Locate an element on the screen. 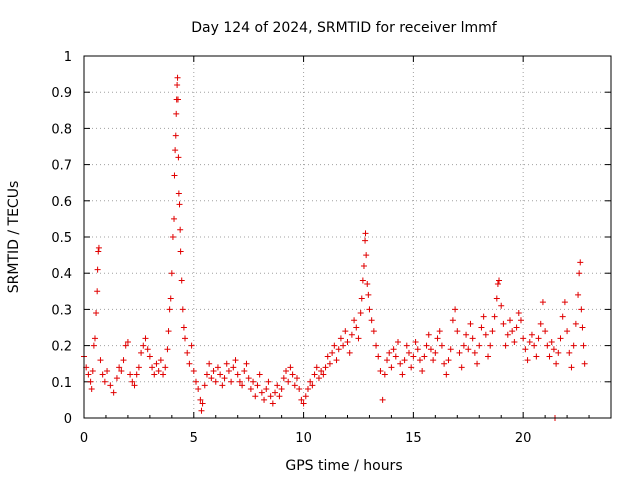  x-axis-title: GPS time / hours is located at coordinates (343, 466).